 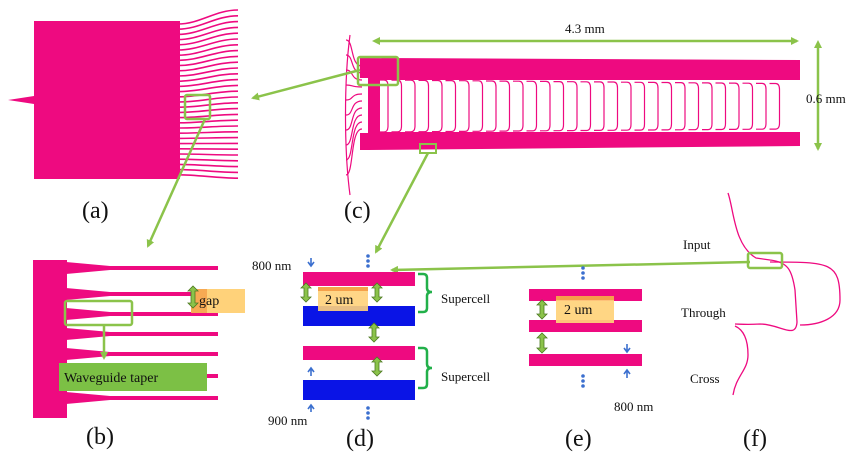 What do you see at coordinates (306, 84) in the screenshot?
I see `zoom-arrow-c-to-a` at bounding box center [306, 84].